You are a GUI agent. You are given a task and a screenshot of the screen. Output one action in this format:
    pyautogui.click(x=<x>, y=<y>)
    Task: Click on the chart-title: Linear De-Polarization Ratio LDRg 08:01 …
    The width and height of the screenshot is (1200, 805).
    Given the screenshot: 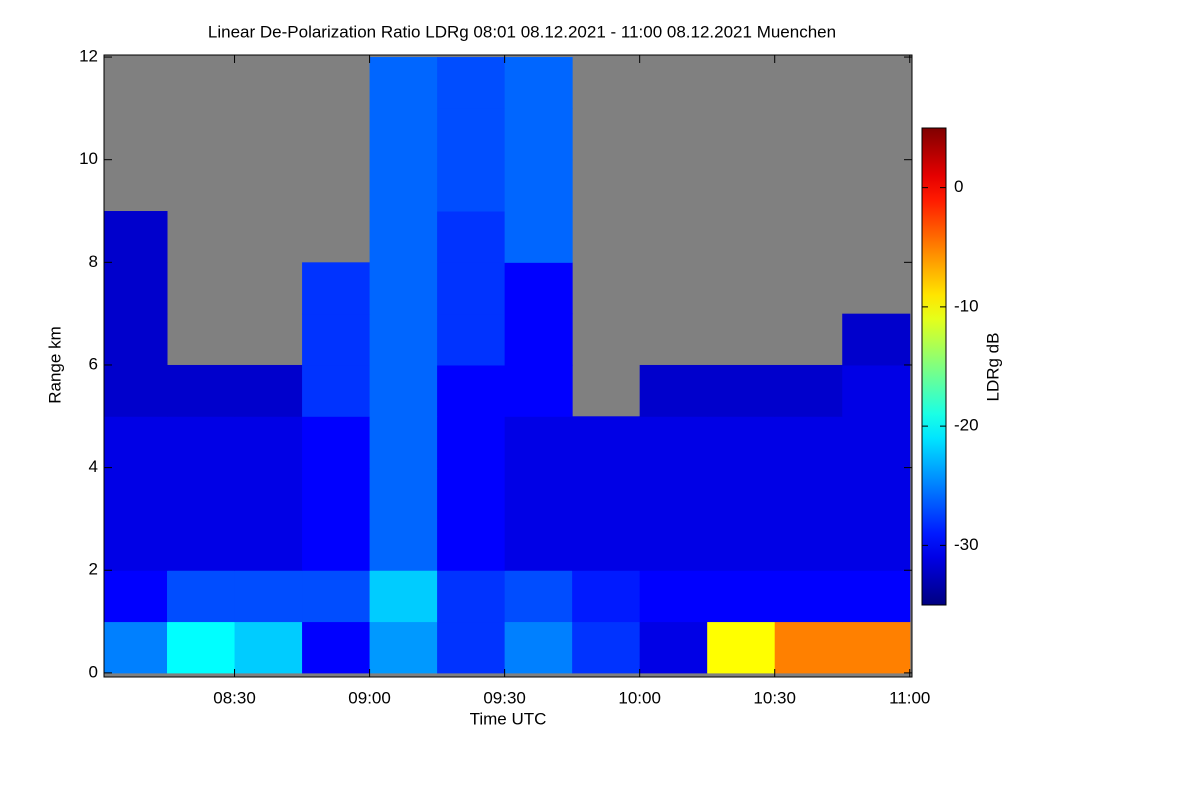 What is the action you would take?
    pyautogui.click(x=522, y=31)
    